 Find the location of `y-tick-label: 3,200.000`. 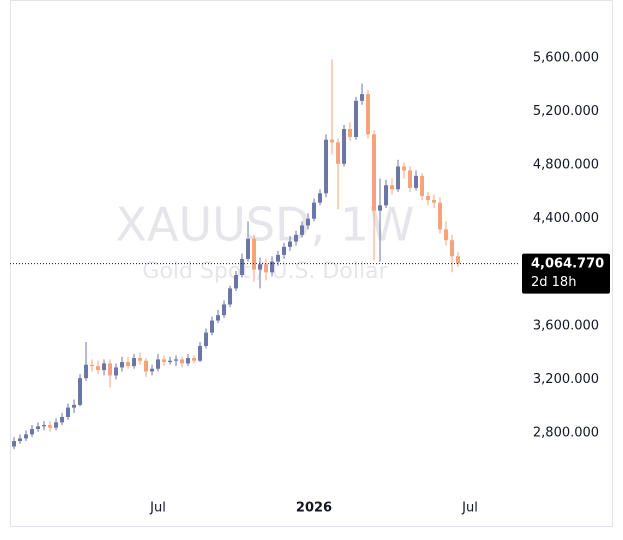

y-tick-label: 3,200.000 is located at coordinates (566, 379).